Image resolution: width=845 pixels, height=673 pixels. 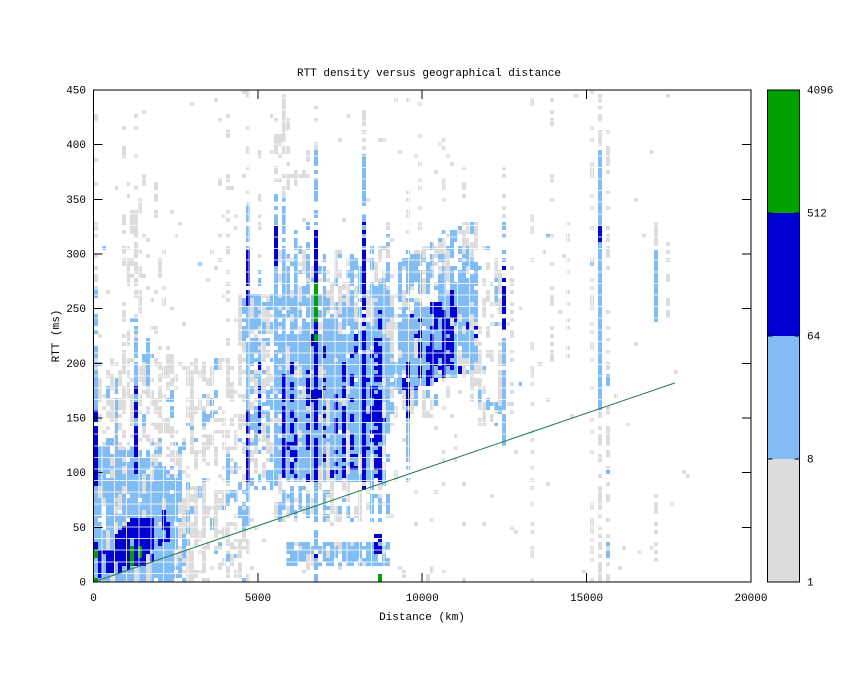 I want to click on svg-text: 1, so click(x=810, y=584).